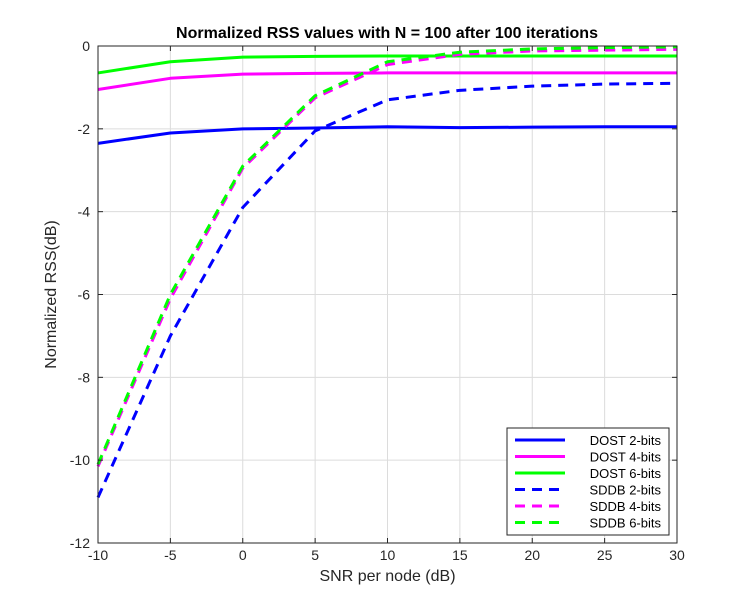 The height and width of the screenshot is (610, 747). What do you see at coordinates (170, 555) in the screenshot?
I see `x-tick-label: -5` at bounding box center [170, 555].